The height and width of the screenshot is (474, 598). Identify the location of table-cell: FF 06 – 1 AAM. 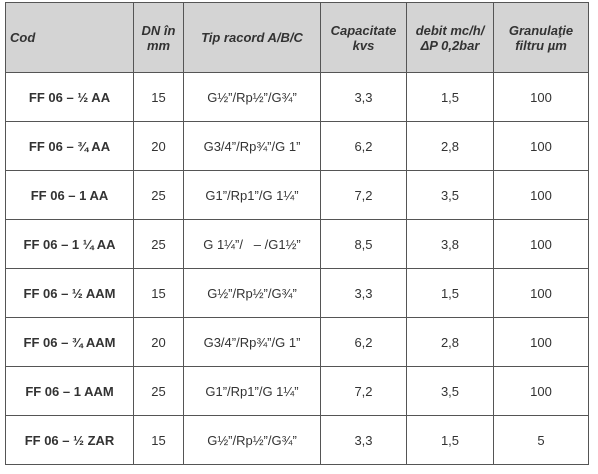
(69, 391).